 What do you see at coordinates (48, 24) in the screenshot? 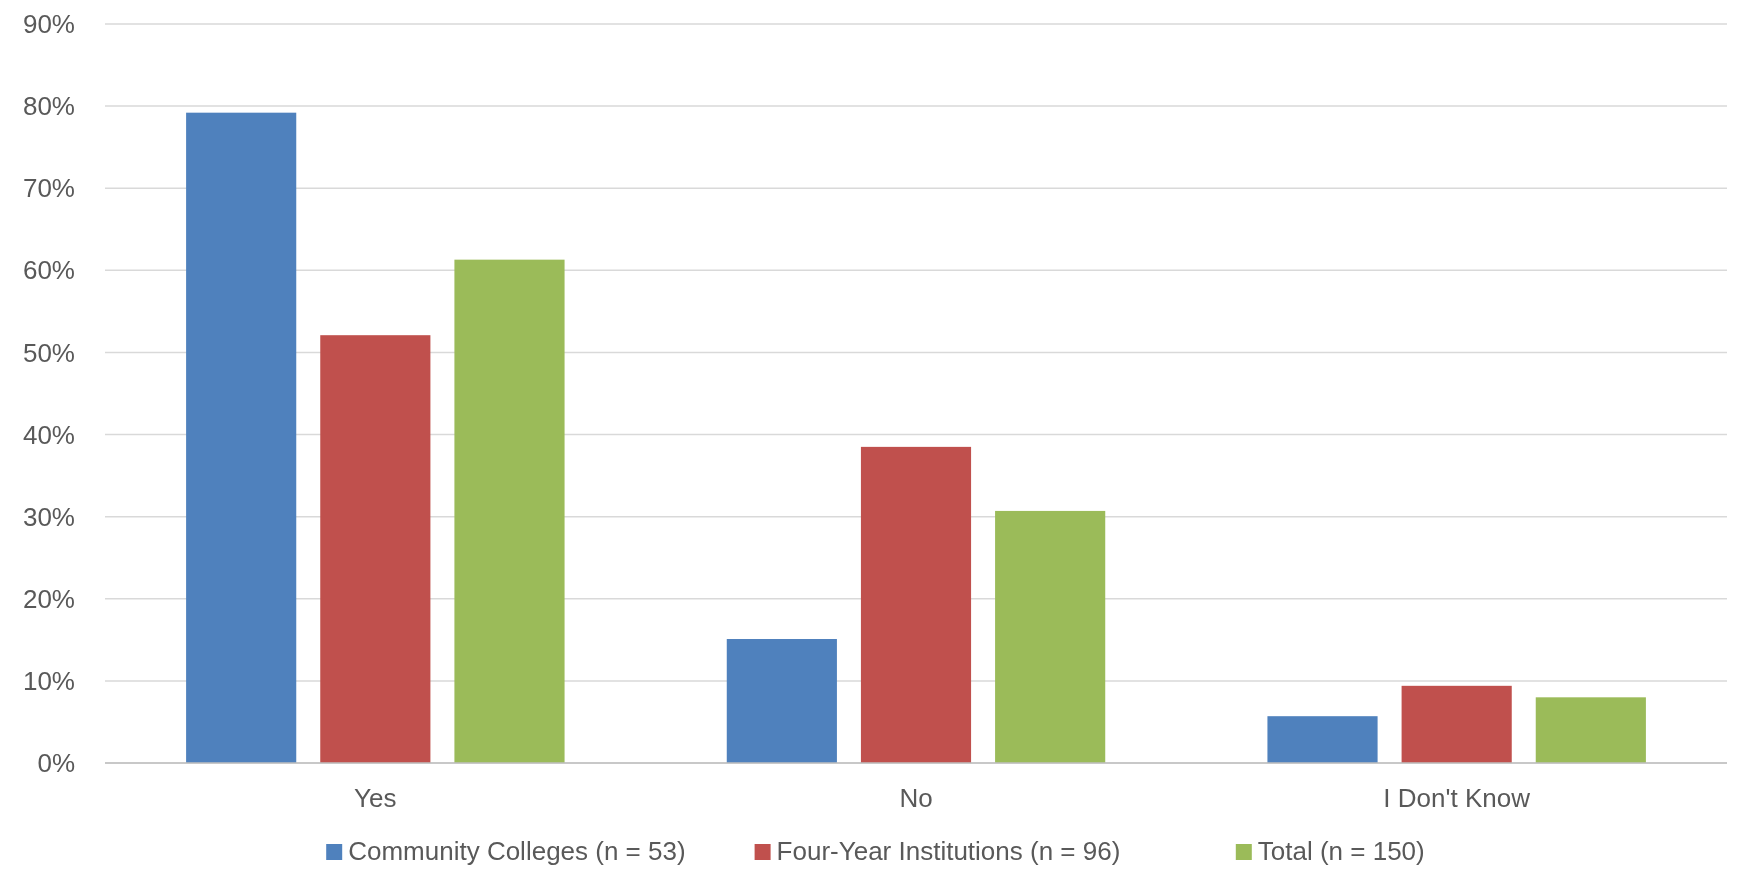
I see `y-tick-label: 90%` at bounding box center [48, 24].